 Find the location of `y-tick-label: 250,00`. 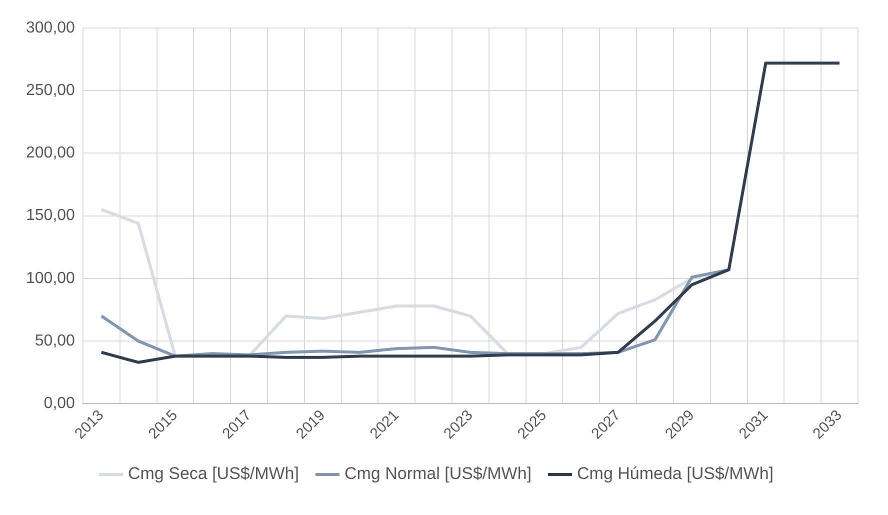

y-tick-label: 250,00 is located at coordinates (51, 91).